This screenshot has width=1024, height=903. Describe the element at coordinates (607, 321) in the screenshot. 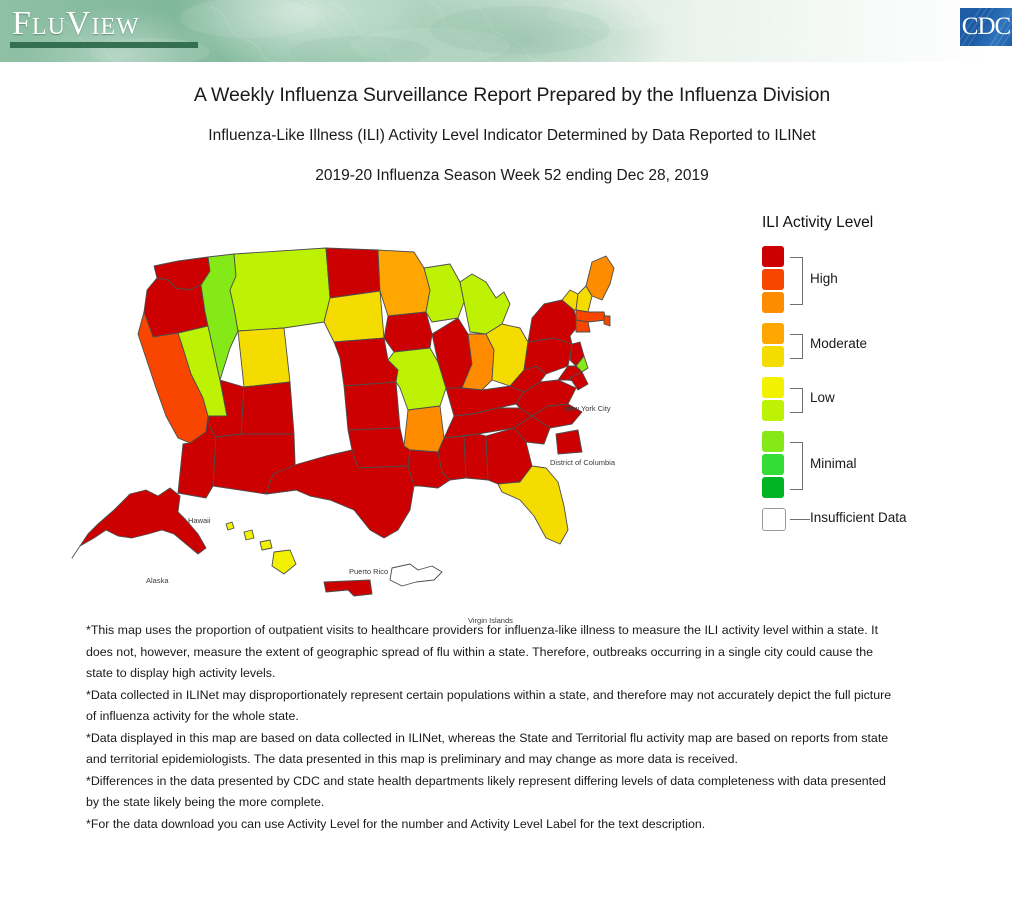

I see `state-rhode-island` at that location.